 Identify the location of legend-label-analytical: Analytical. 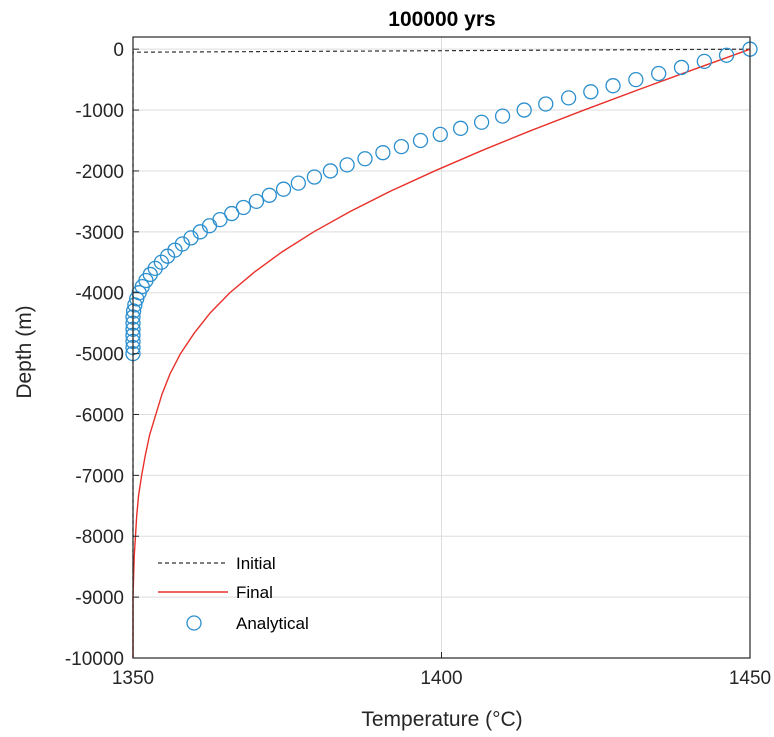
(272, 623).